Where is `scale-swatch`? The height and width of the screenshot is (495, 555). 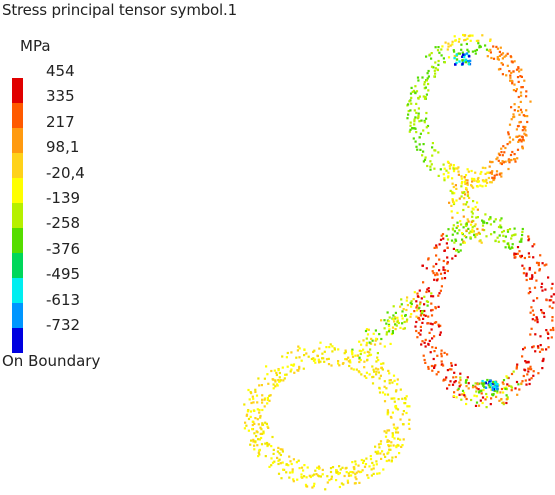
scale-swatch is located at coordinates (17, 315).